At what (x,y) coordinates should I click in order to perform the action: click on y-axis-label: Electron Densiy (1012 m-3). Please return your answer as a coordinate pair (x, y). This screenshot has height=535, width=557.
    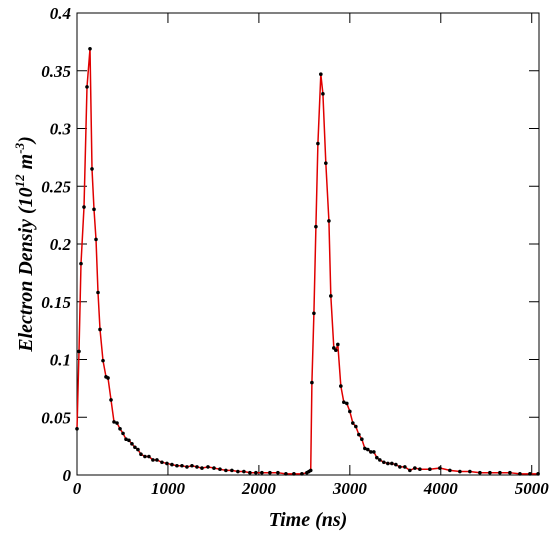
    Looking at the image, I should click on (24, 244).